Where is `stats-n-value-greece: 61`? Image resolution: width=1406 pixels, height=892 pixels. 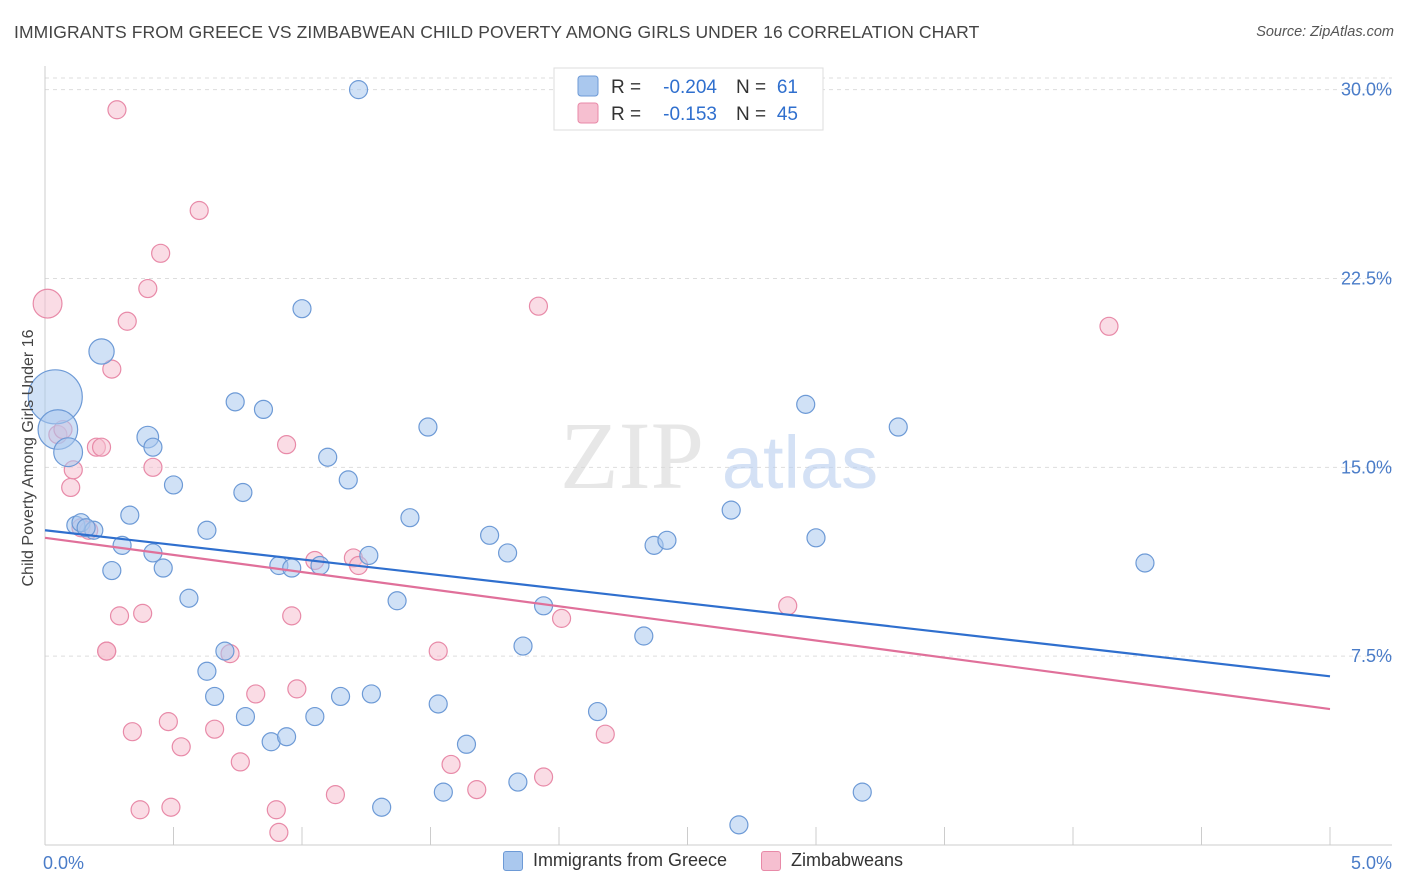 stats-n-value-greece: 61 is located at coordinates (787, 87).